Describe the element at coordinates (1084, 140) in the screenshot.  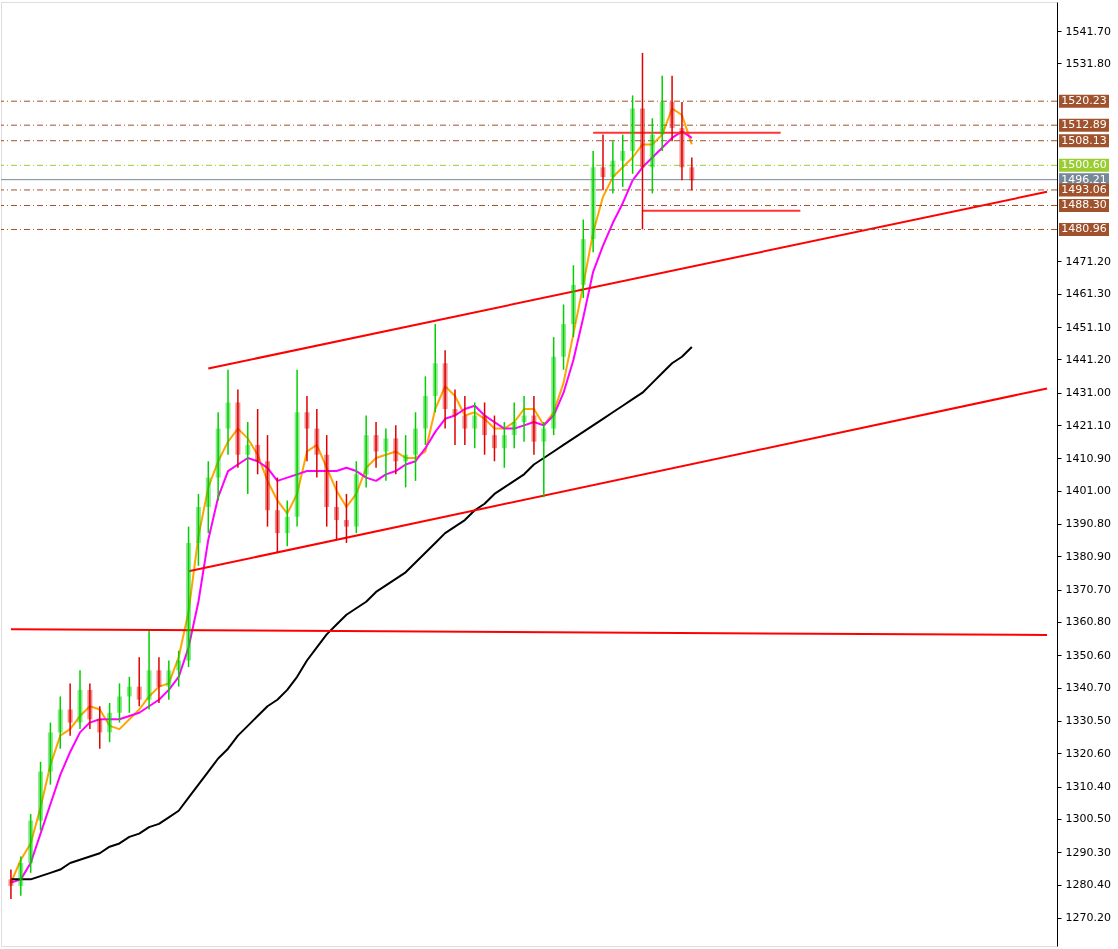
I see `ref-line-label: 1508.13` at that location.